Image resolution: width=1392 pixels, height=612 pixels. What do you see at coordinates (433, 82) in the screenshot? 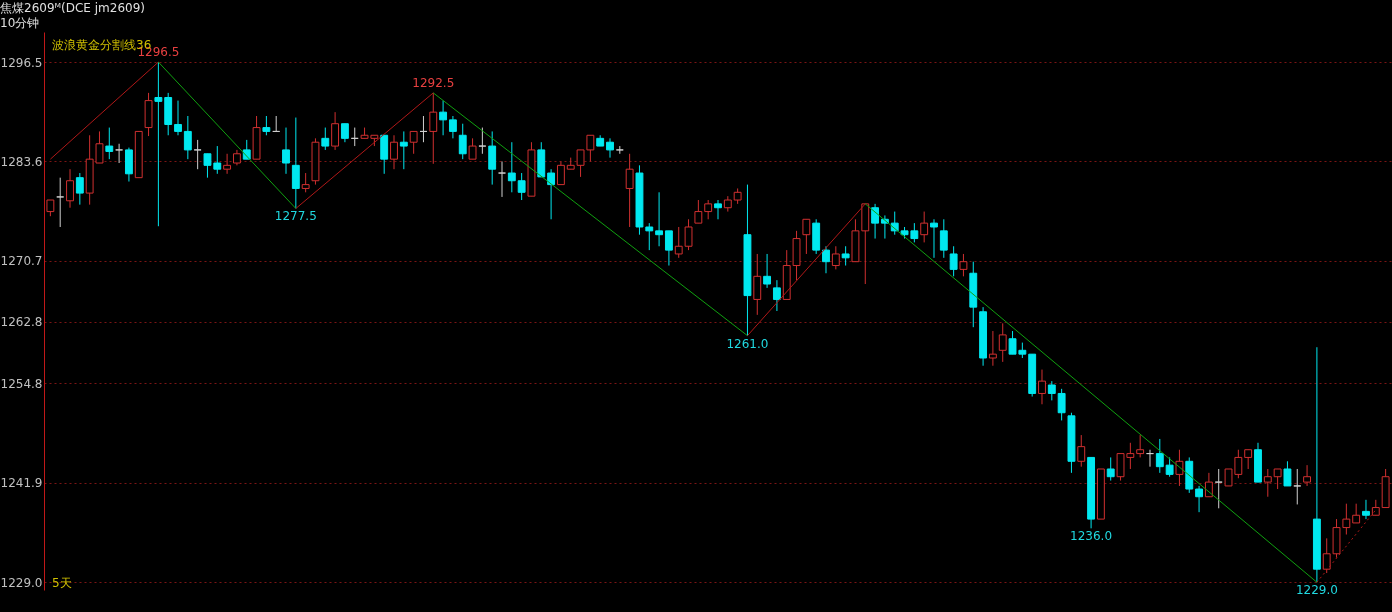
I see `data-label: 1292.5` at bounding box center [433, 82].